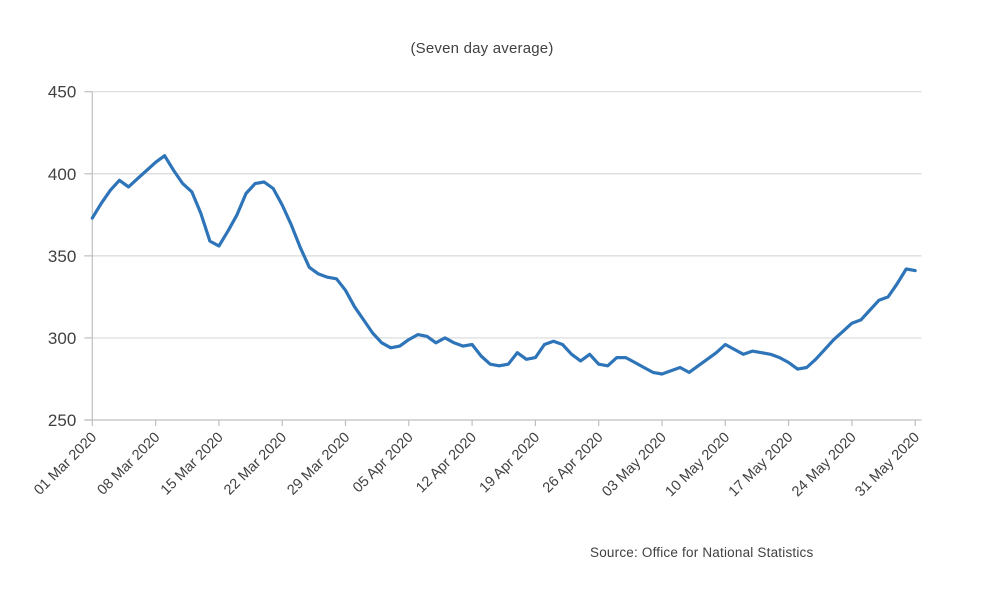 Image resolution: width=1000 pixels, height=595 pixels. I want to click on svg-text: 12 Apr 2020, so click(446, 463).